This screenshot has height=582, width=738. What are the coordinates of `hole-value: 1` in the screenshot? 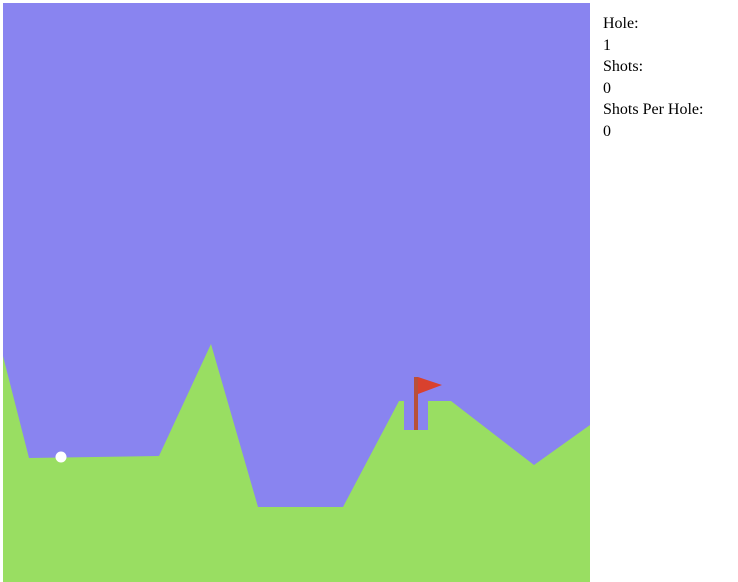 It's located at (607, 45).